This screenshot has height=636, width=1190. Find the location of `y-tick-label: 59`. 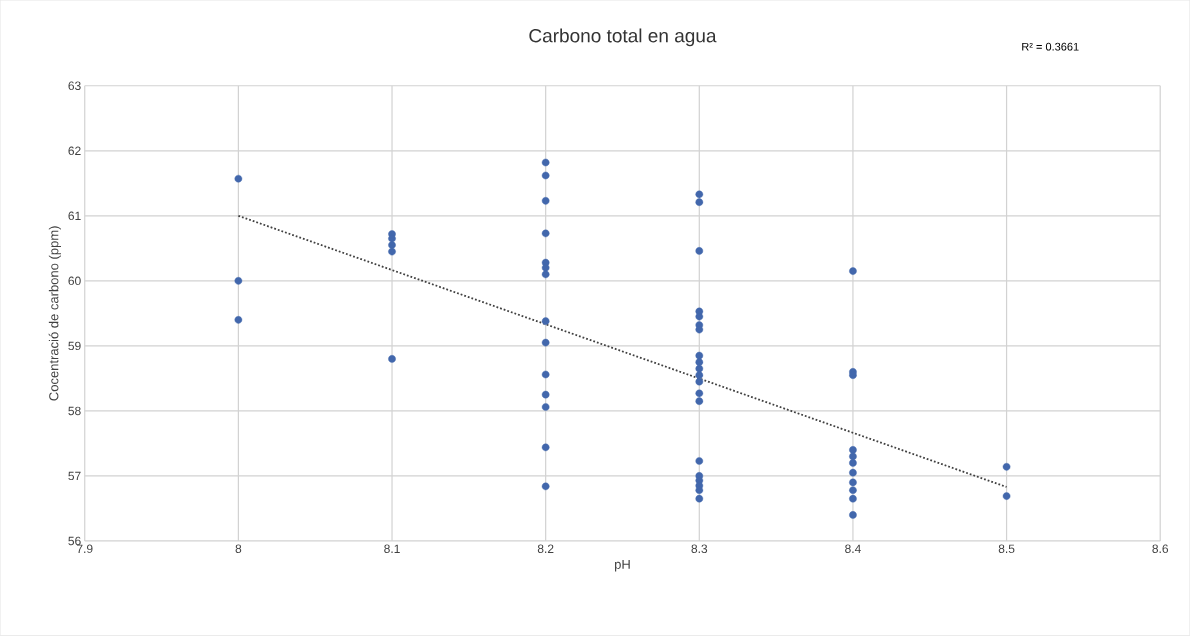

y-tick-label: 59 is located at coordinates (74, 346).